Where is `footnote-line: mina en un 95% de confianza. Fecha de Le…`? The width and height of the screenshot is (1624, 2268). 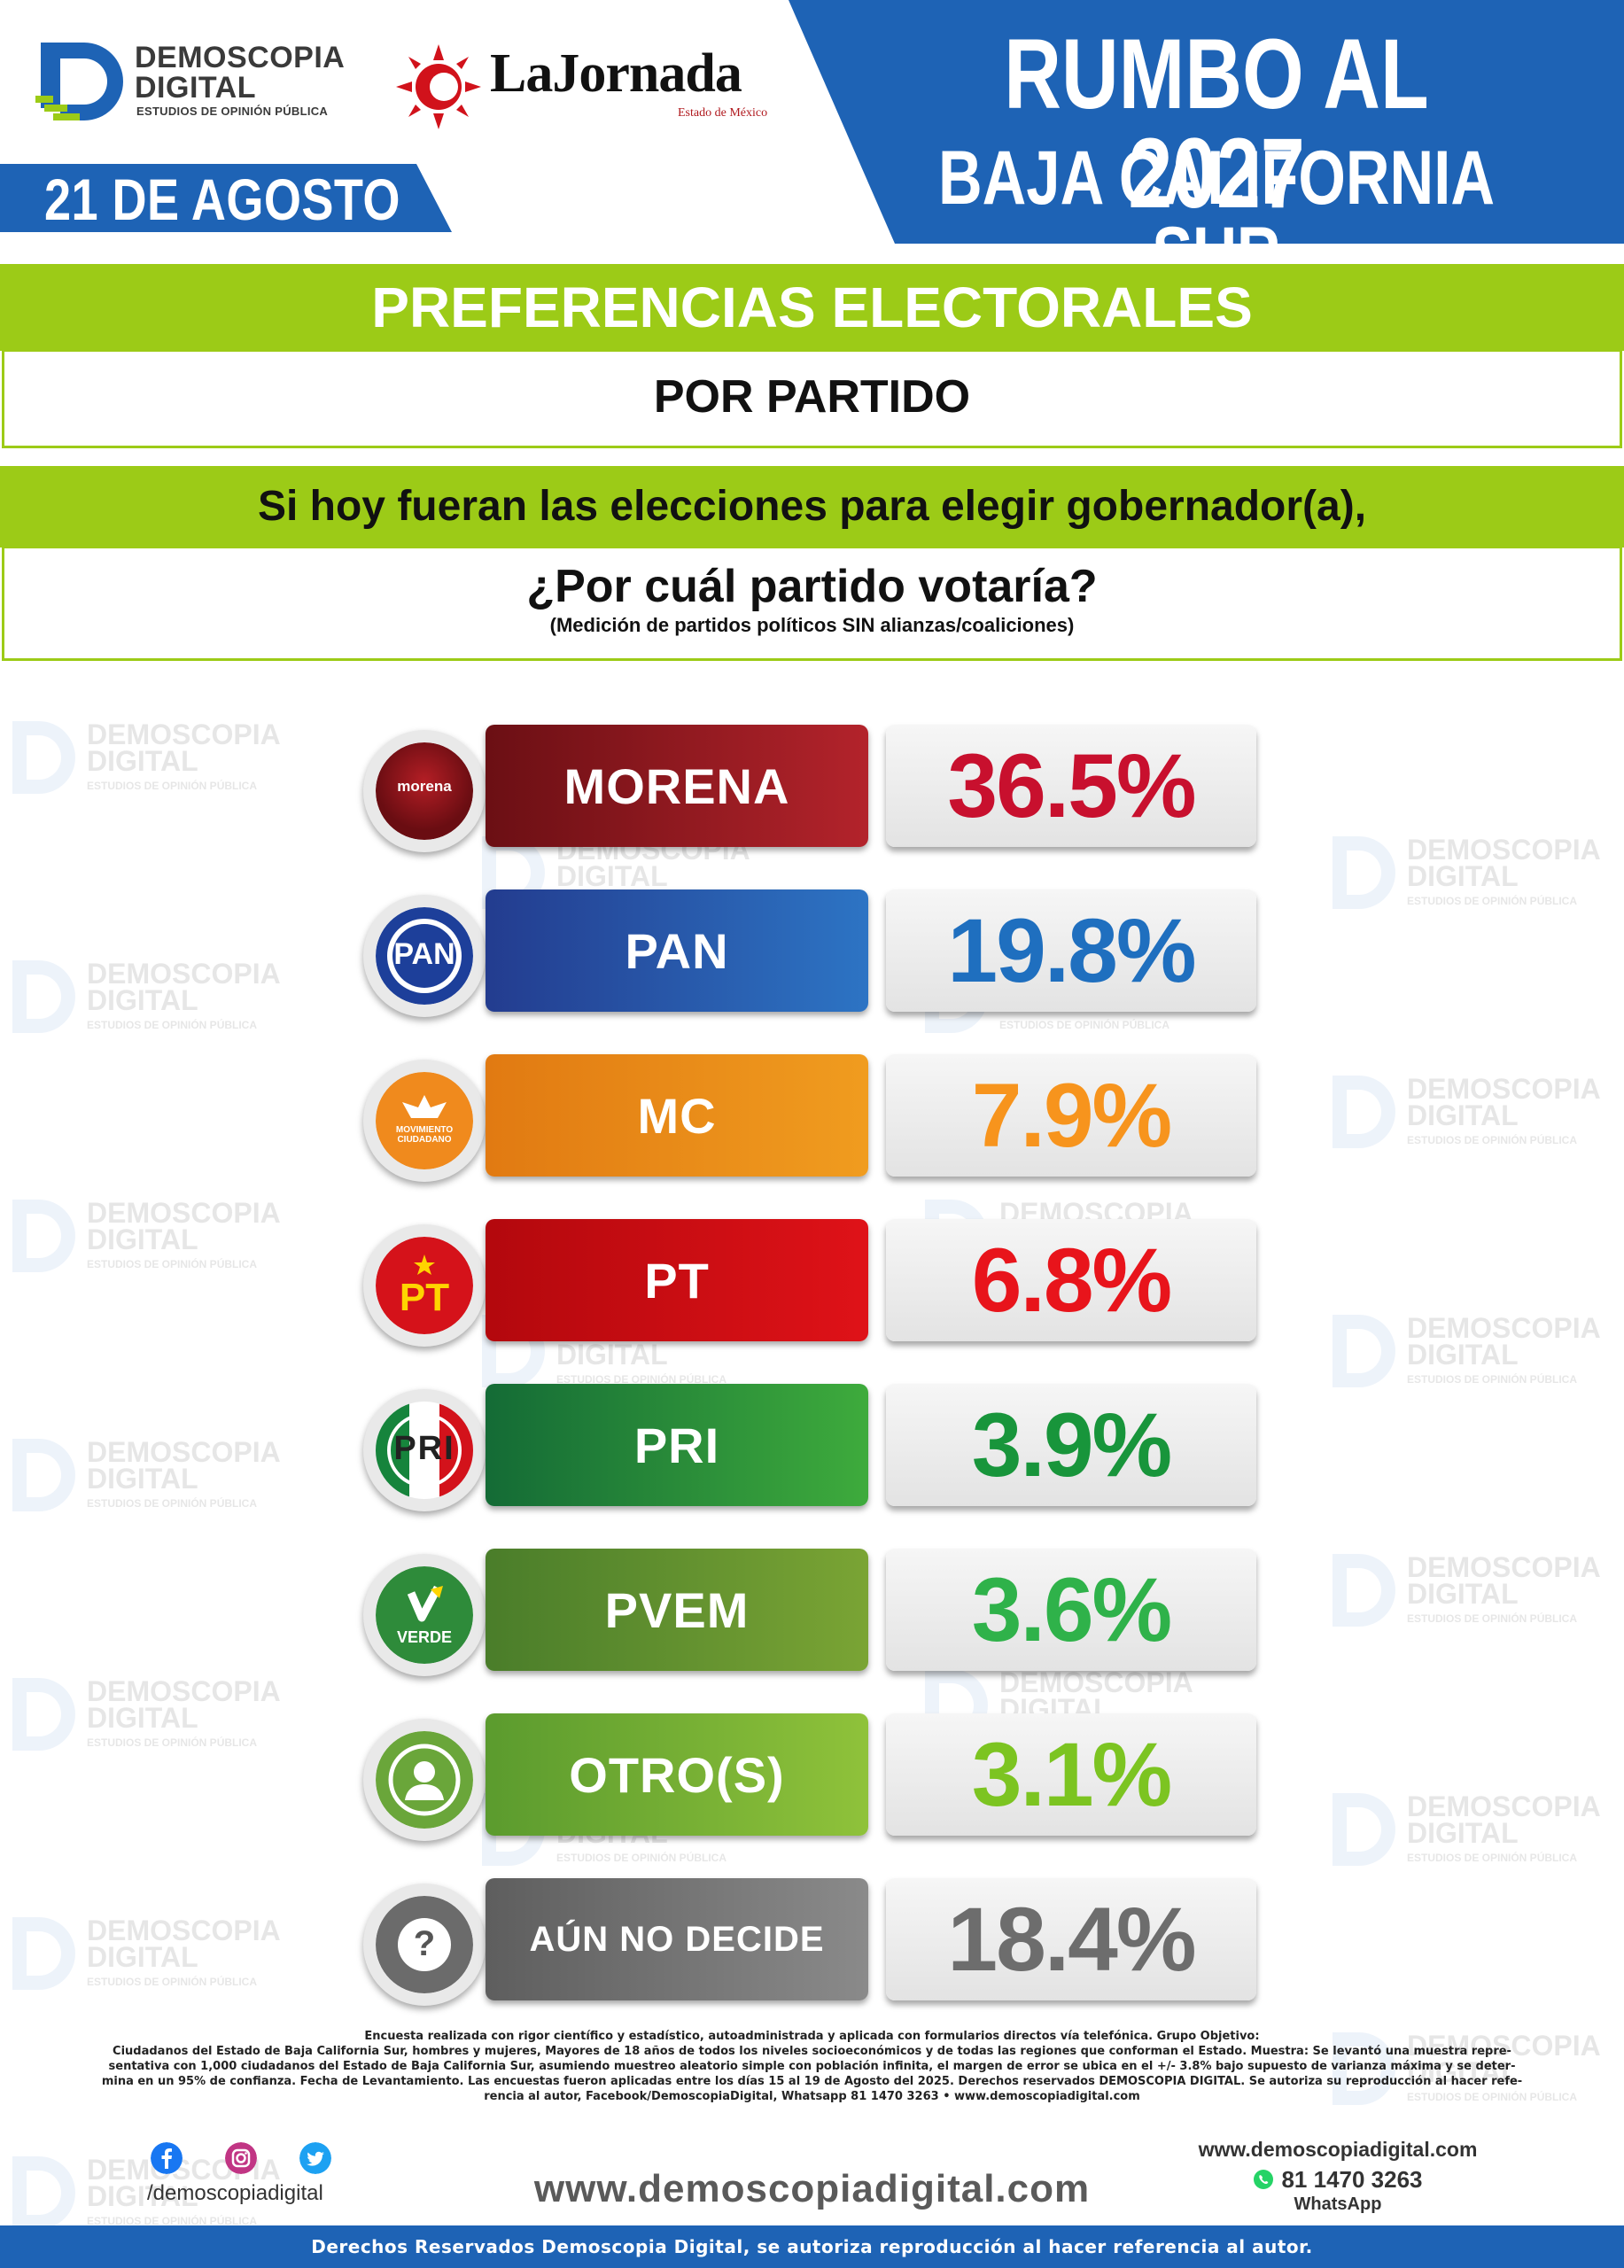
footnote-line: mina en un 95% de confianza. Fecha de Le… is located at coordinates (812, 2081).